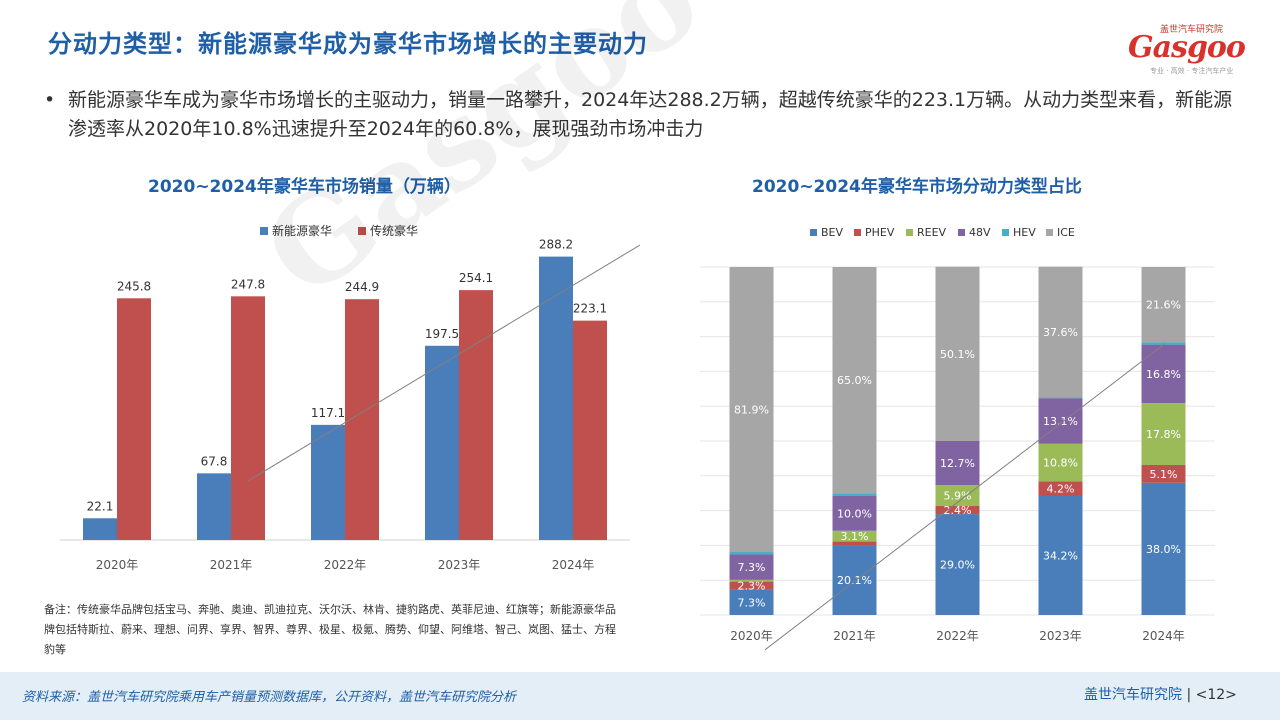 The width and height of the screenshot is (1280, 720). Describe the element at coordinates (1192, 71) in the screenshot. I see `logo-subtitle: 专业 · 高效 · 专注汽车产业` at that location.